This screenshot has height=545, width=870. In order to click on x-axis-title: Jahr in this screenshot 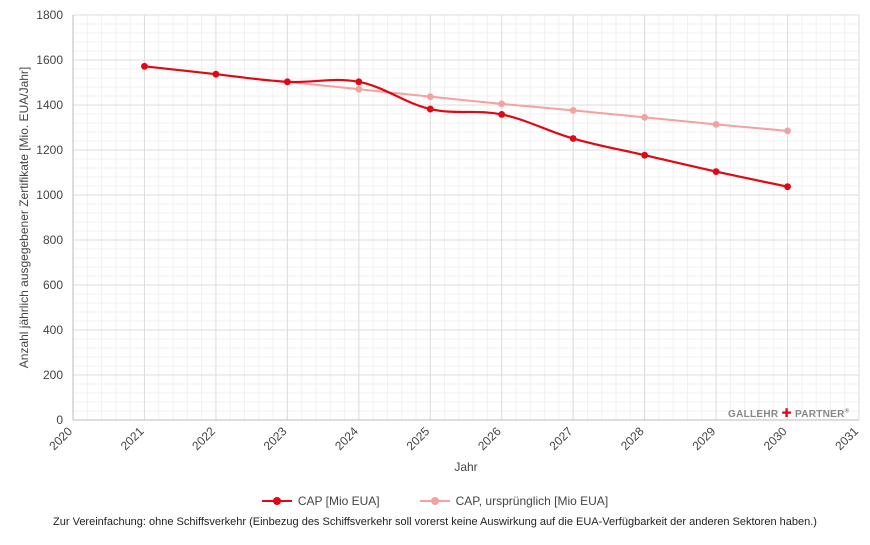, I will do `click(465, 467)`.